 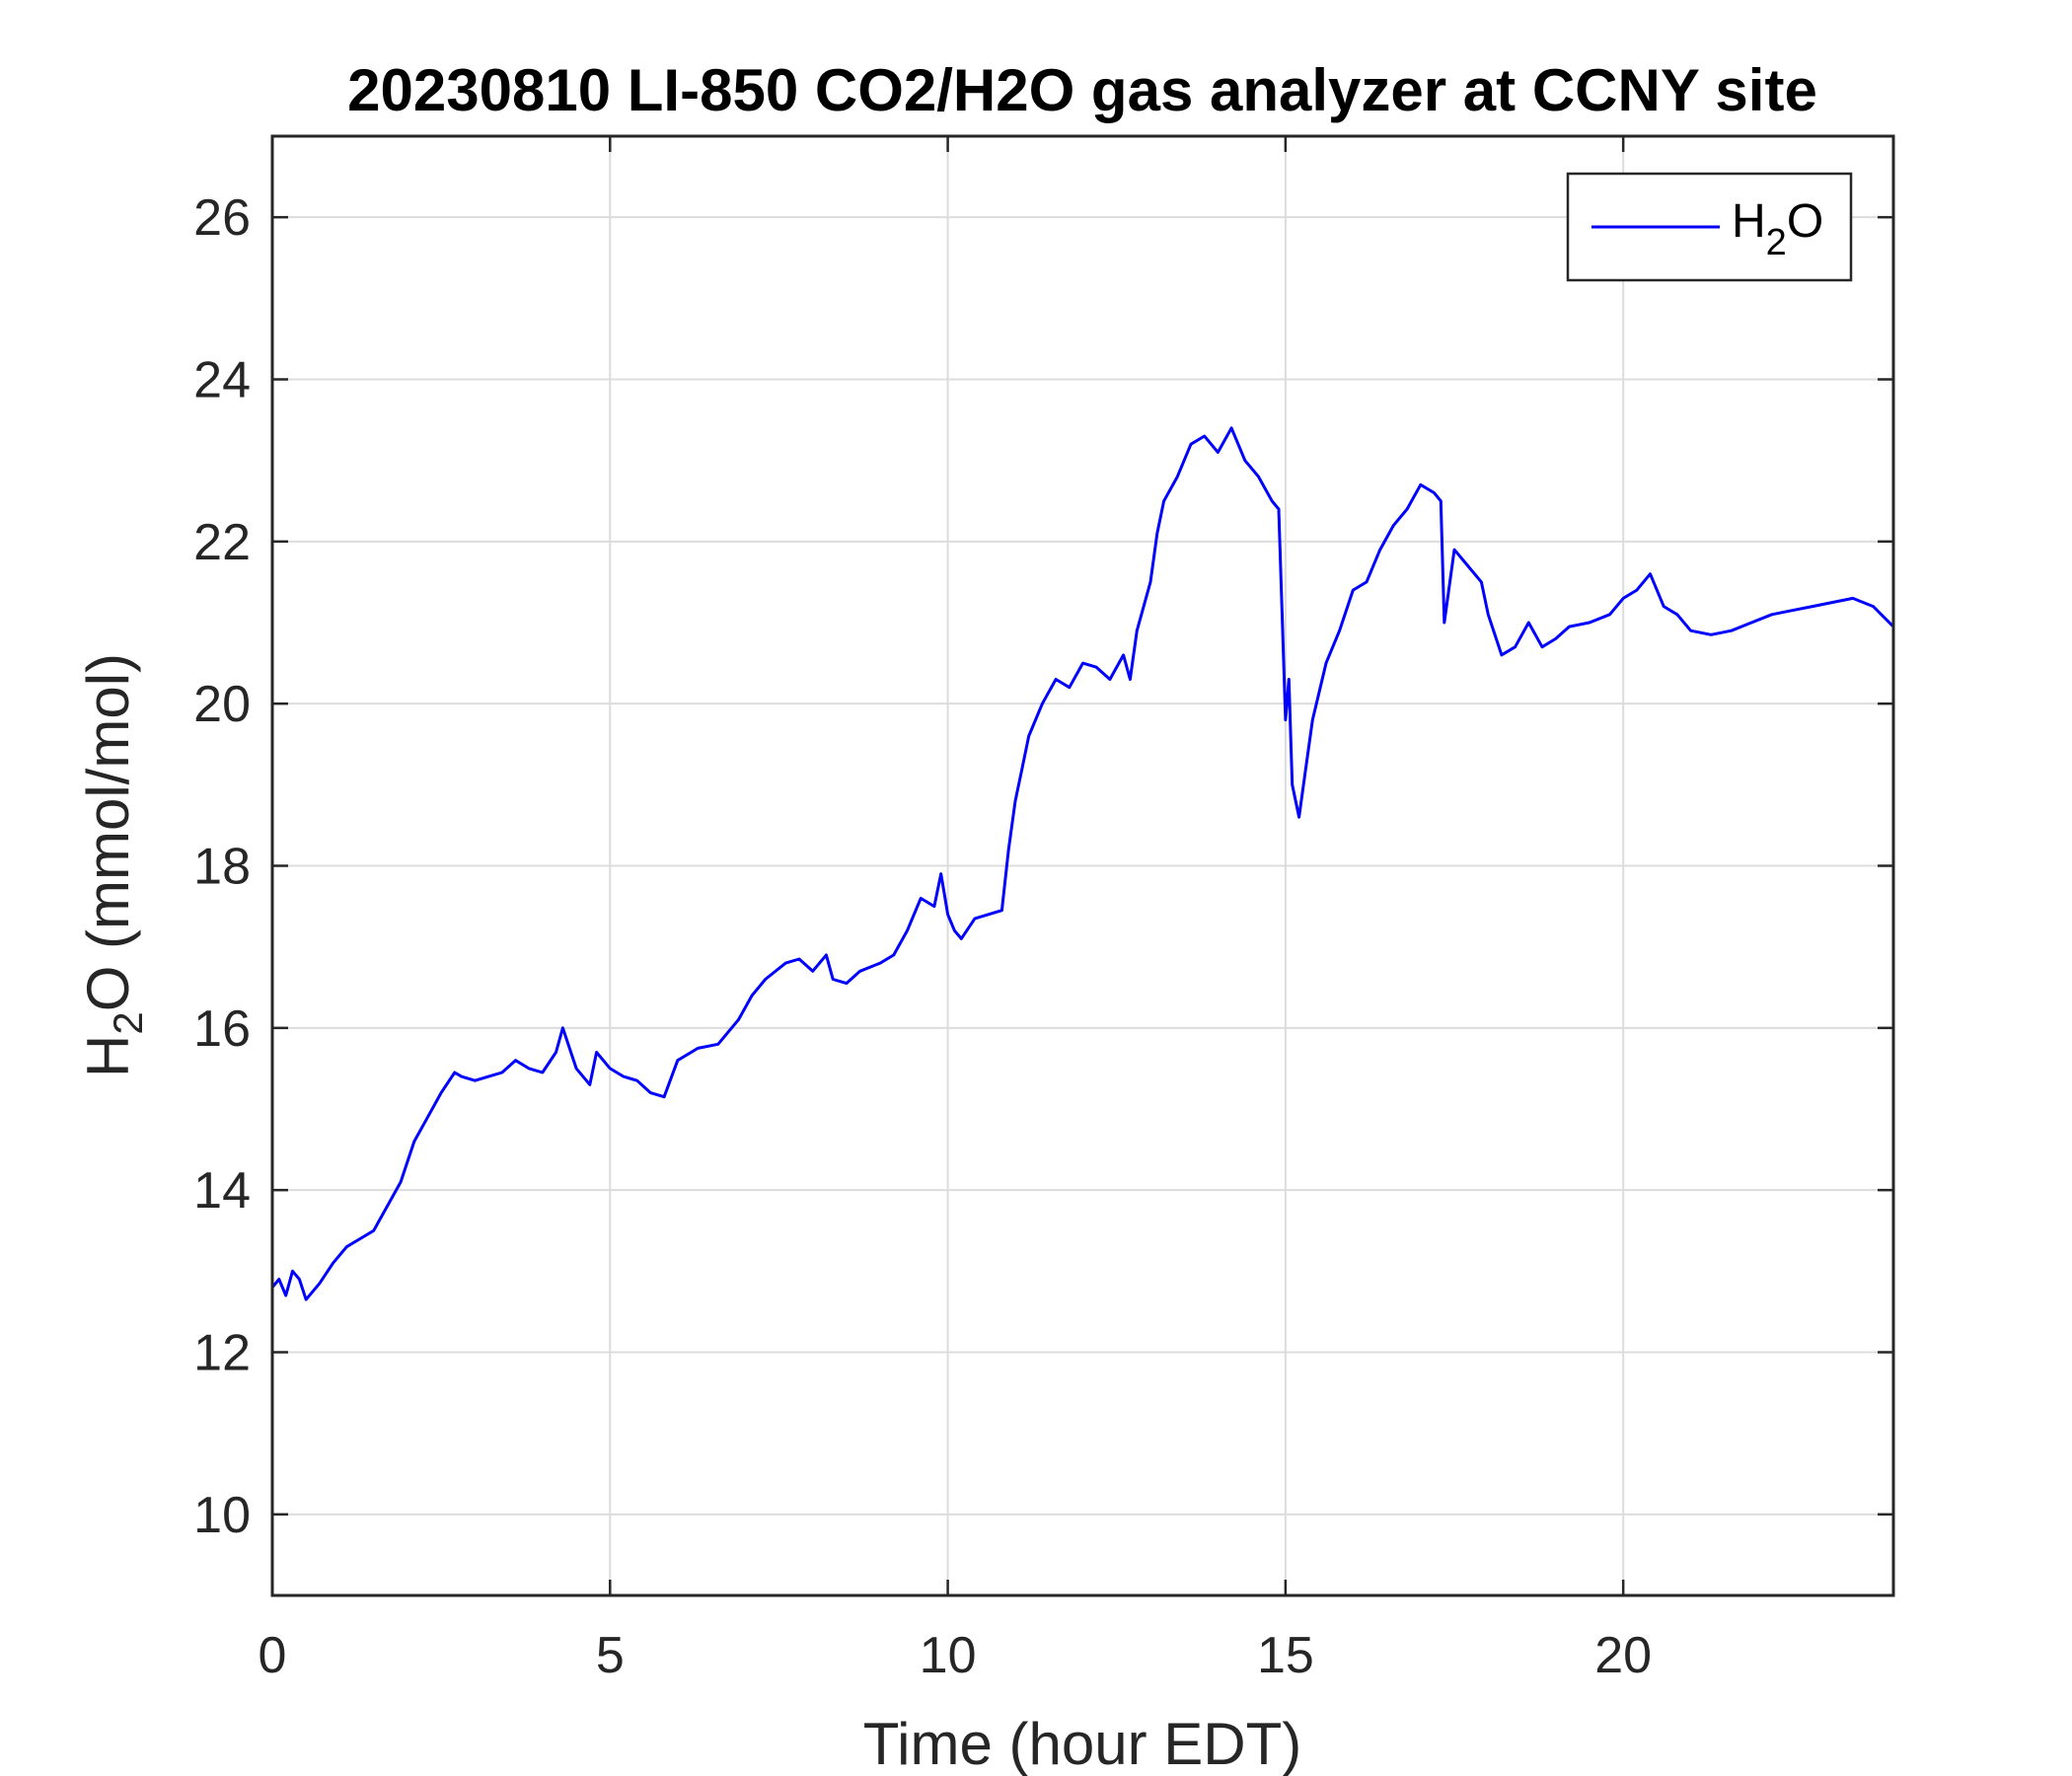 What do you see at coordinates (1083, 1744) in the screenshot?
I see `x-axis-label: Time (hour EDT)` at bounding box center [1083, 1744].